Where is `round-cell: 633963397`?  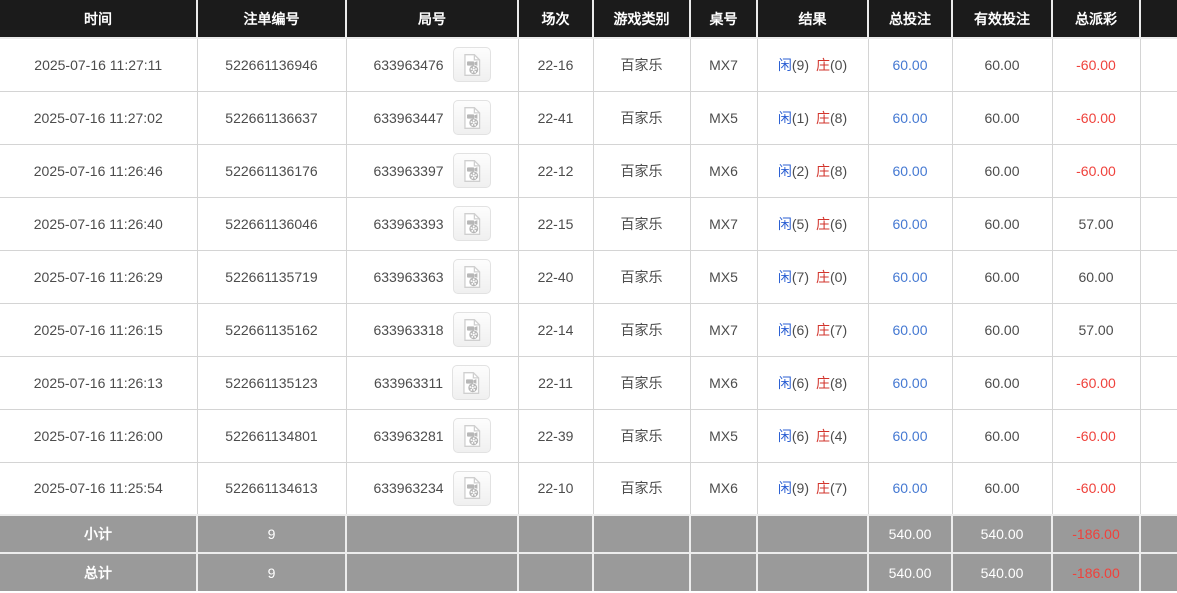 round-cell: 633963397 is located at coordinates (432, 170).